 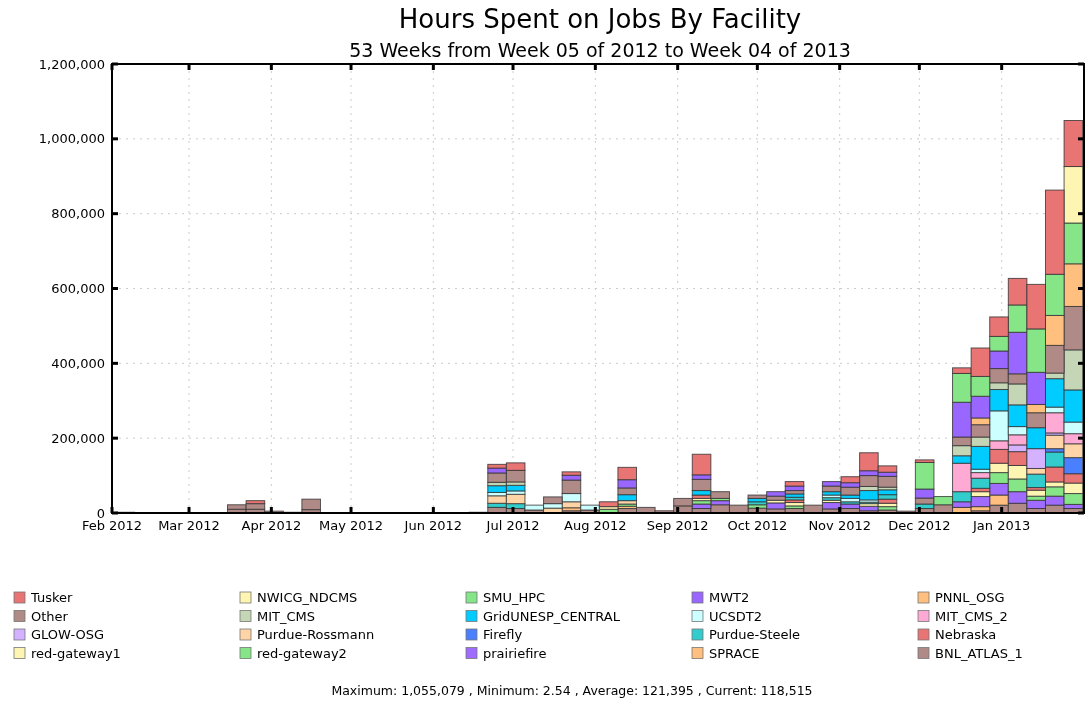 I want to click on legend-label: MIT_CMS, so click(x=286, y=616).